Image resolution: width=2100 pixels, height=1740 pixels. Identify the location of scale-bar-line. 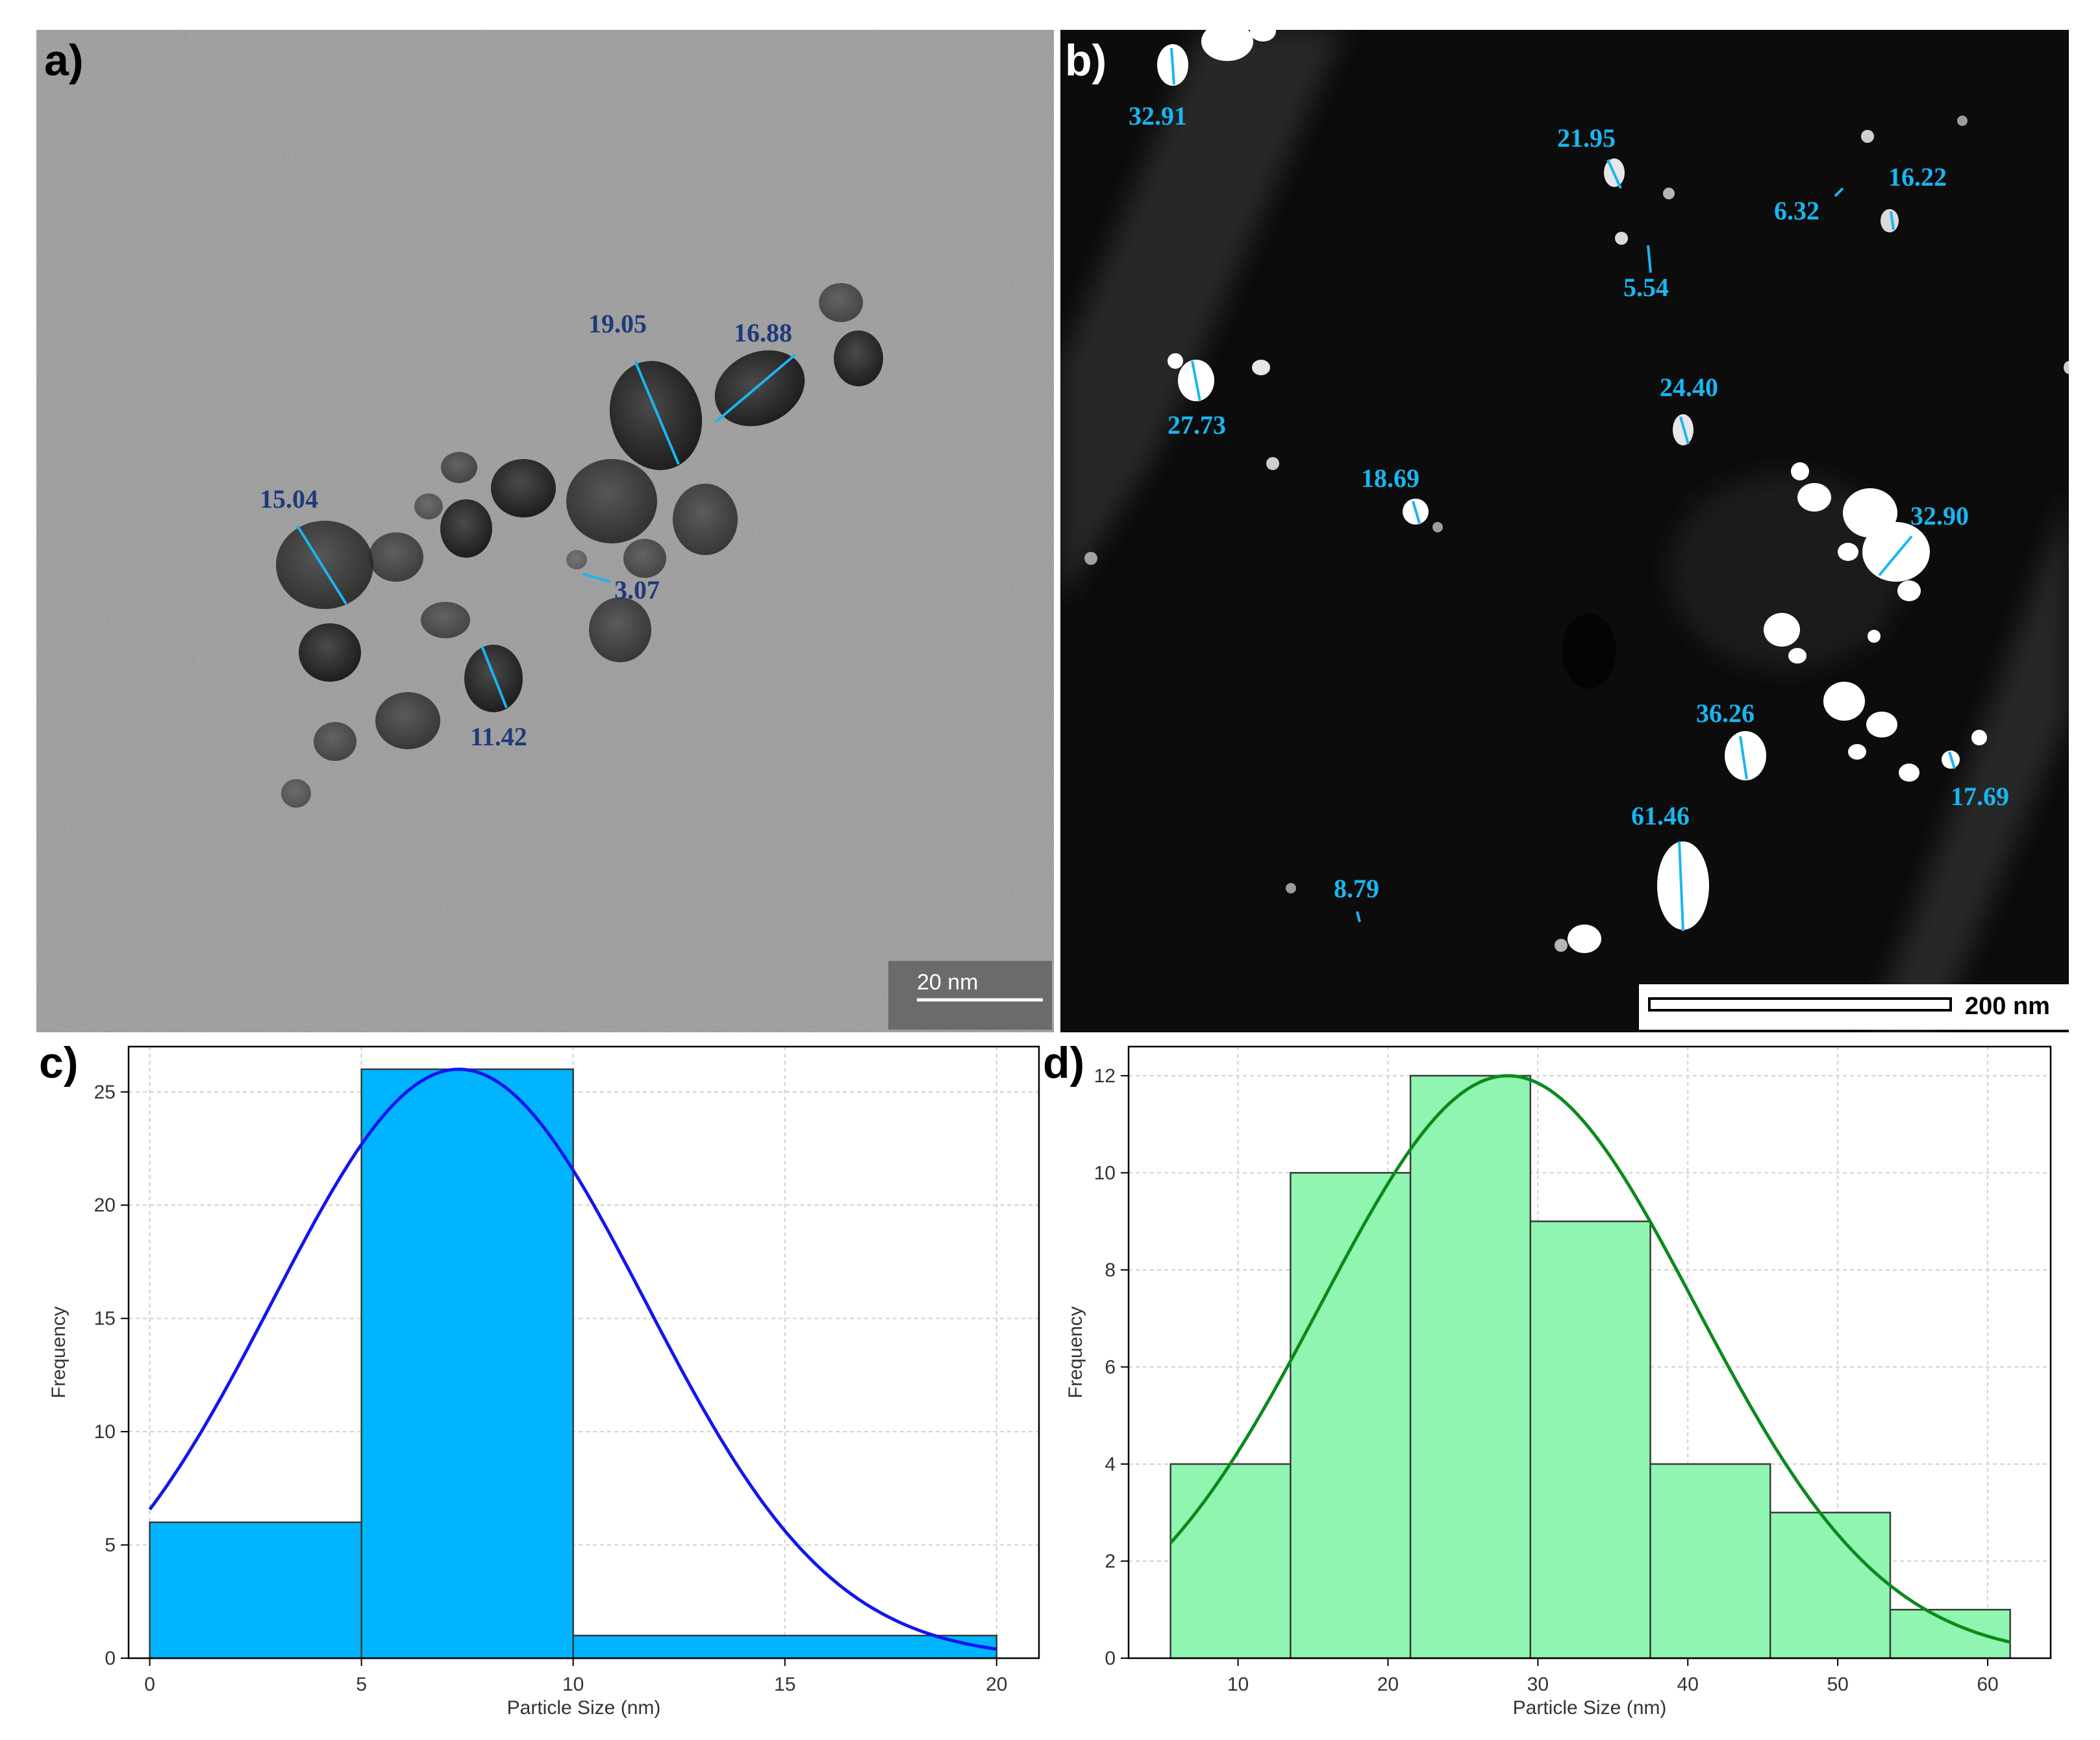
(1800, 1004).